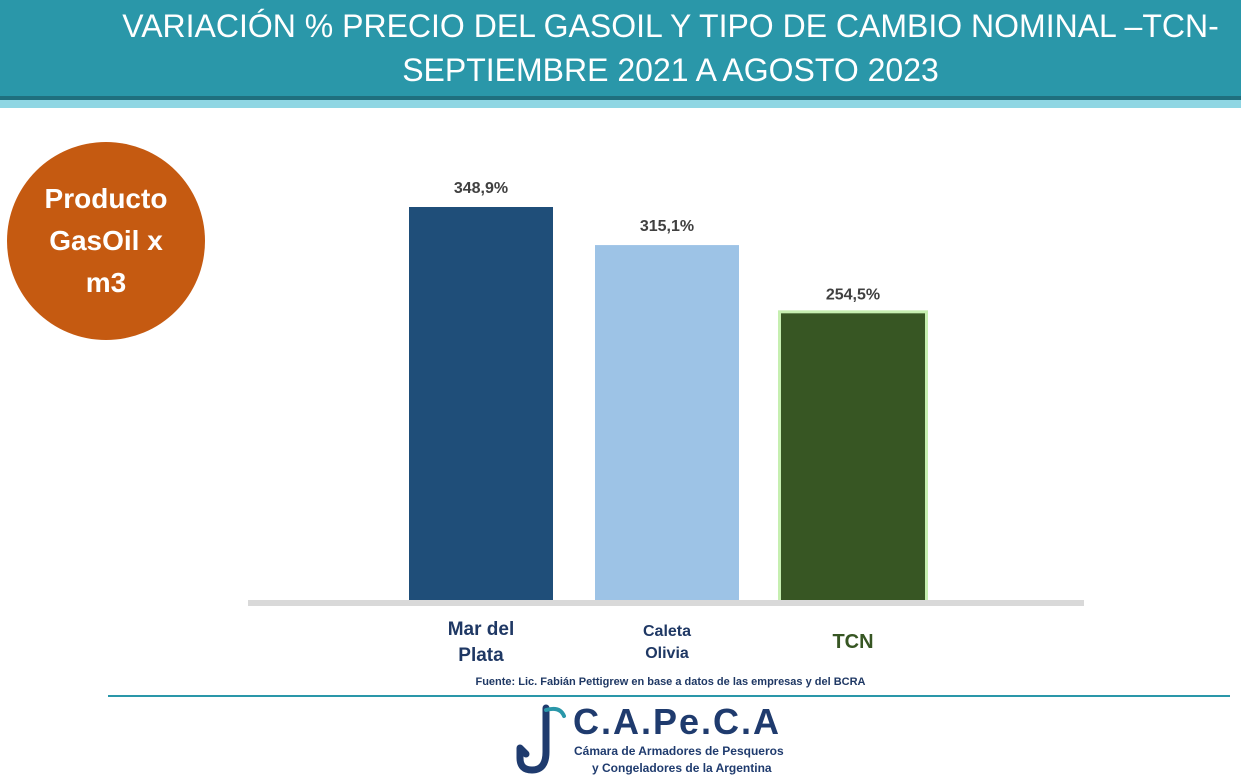  I want to click on logo-subtitle-1: Cámara de Armadores de Pesqueros, so click(679, 751).